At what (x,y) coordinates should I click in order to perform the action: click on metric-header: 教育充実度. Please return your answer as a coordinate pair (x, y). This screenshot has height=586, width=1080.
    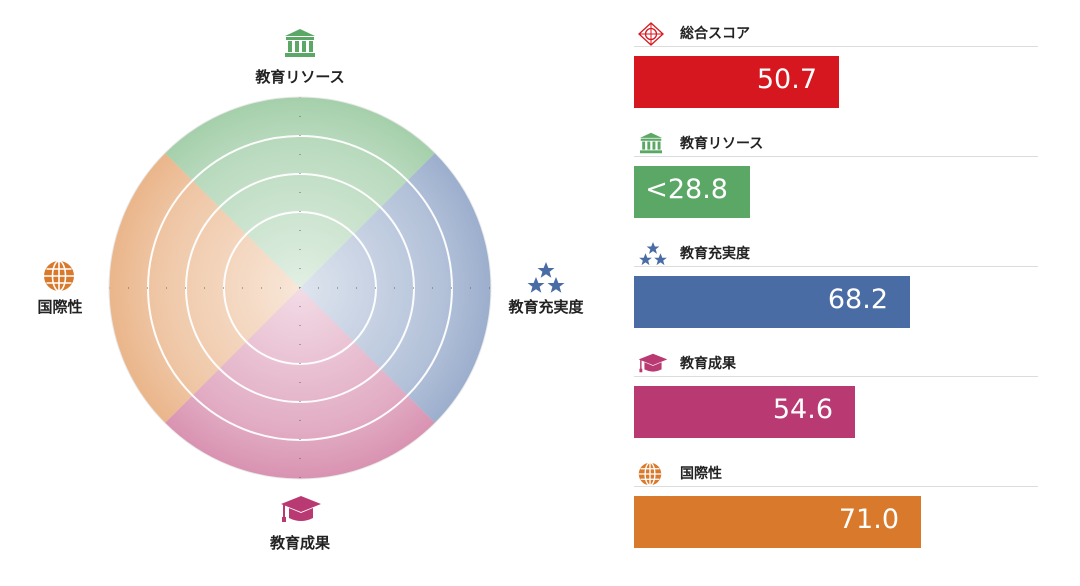
    Looking at the image, I should click on (836, 252).